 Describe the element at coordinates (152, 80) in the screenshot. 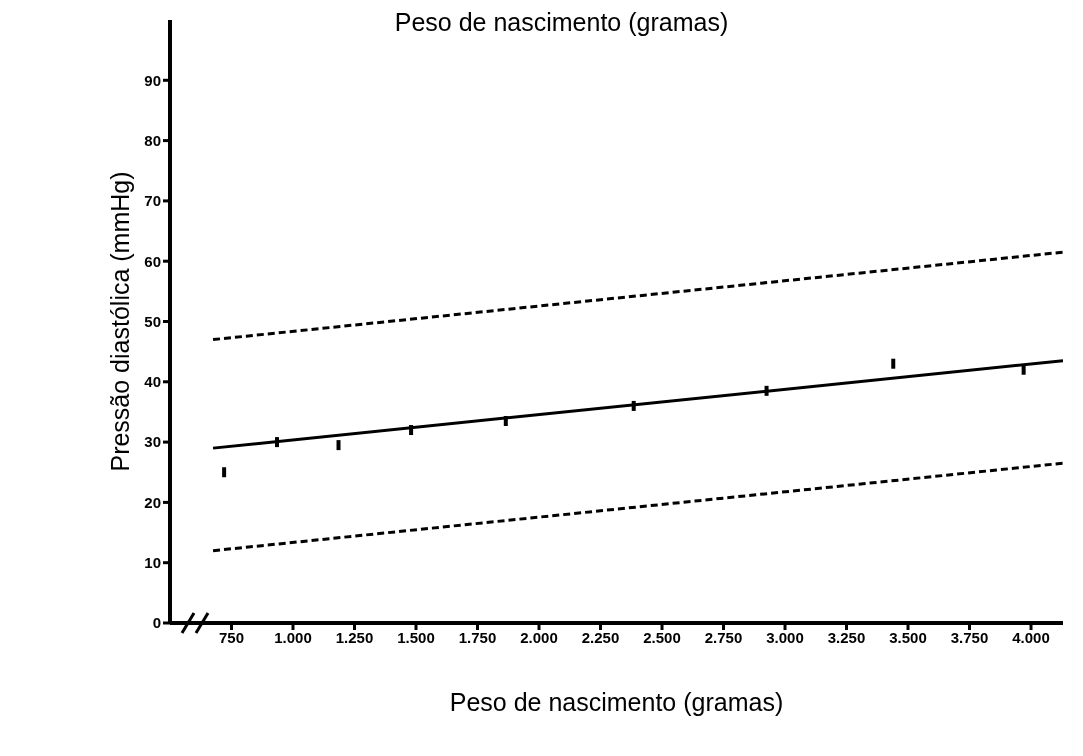

I see `y-tick-label: 90` at that location.